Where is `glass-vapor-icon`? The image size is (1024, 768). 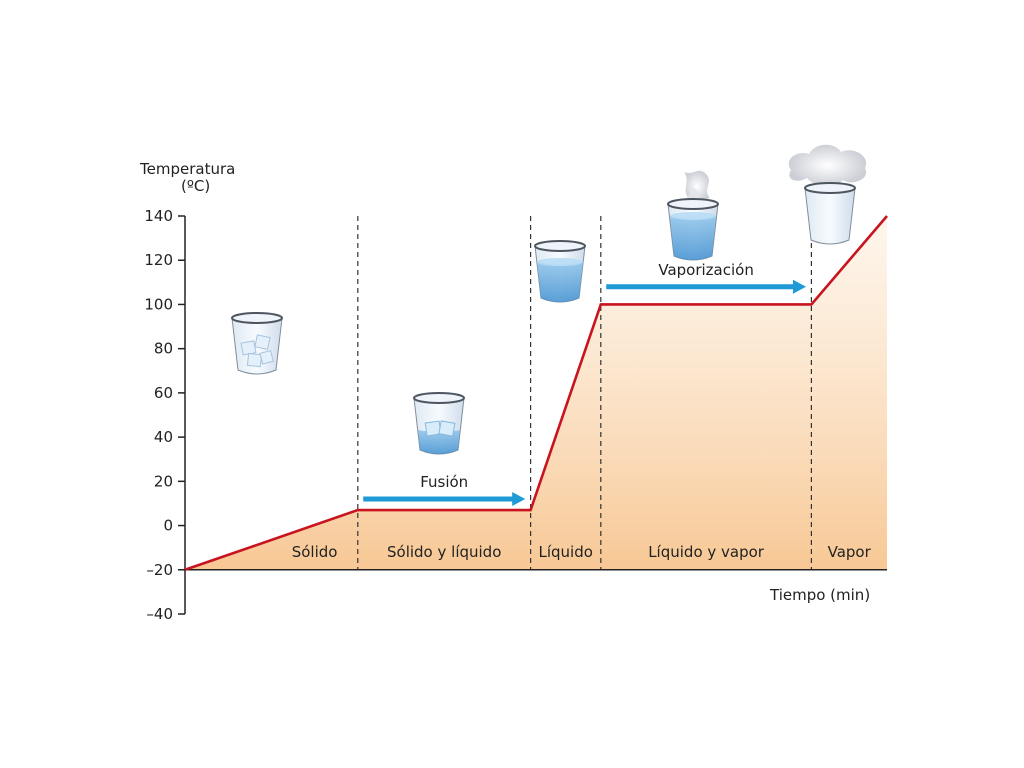
glass-vapor-icon is located at coordinates (827, 194).